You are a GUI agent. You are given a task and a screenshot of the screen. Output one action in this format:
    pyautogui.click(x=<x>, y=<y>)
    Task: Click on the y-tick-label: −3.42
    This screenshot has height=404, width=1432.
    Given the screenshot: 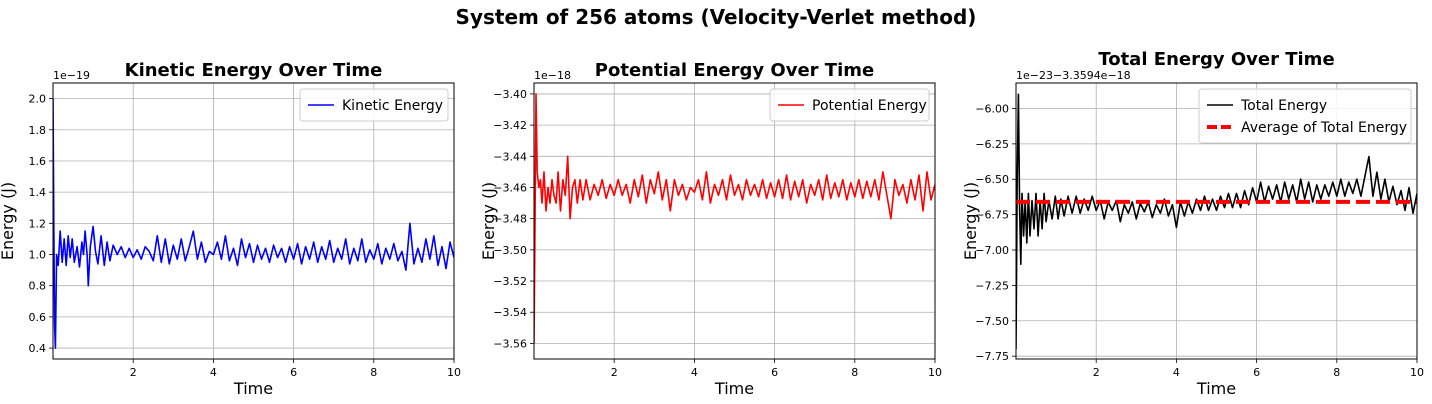 What is the action you would take?
    pyautogui.click(x=510, y=125)
    